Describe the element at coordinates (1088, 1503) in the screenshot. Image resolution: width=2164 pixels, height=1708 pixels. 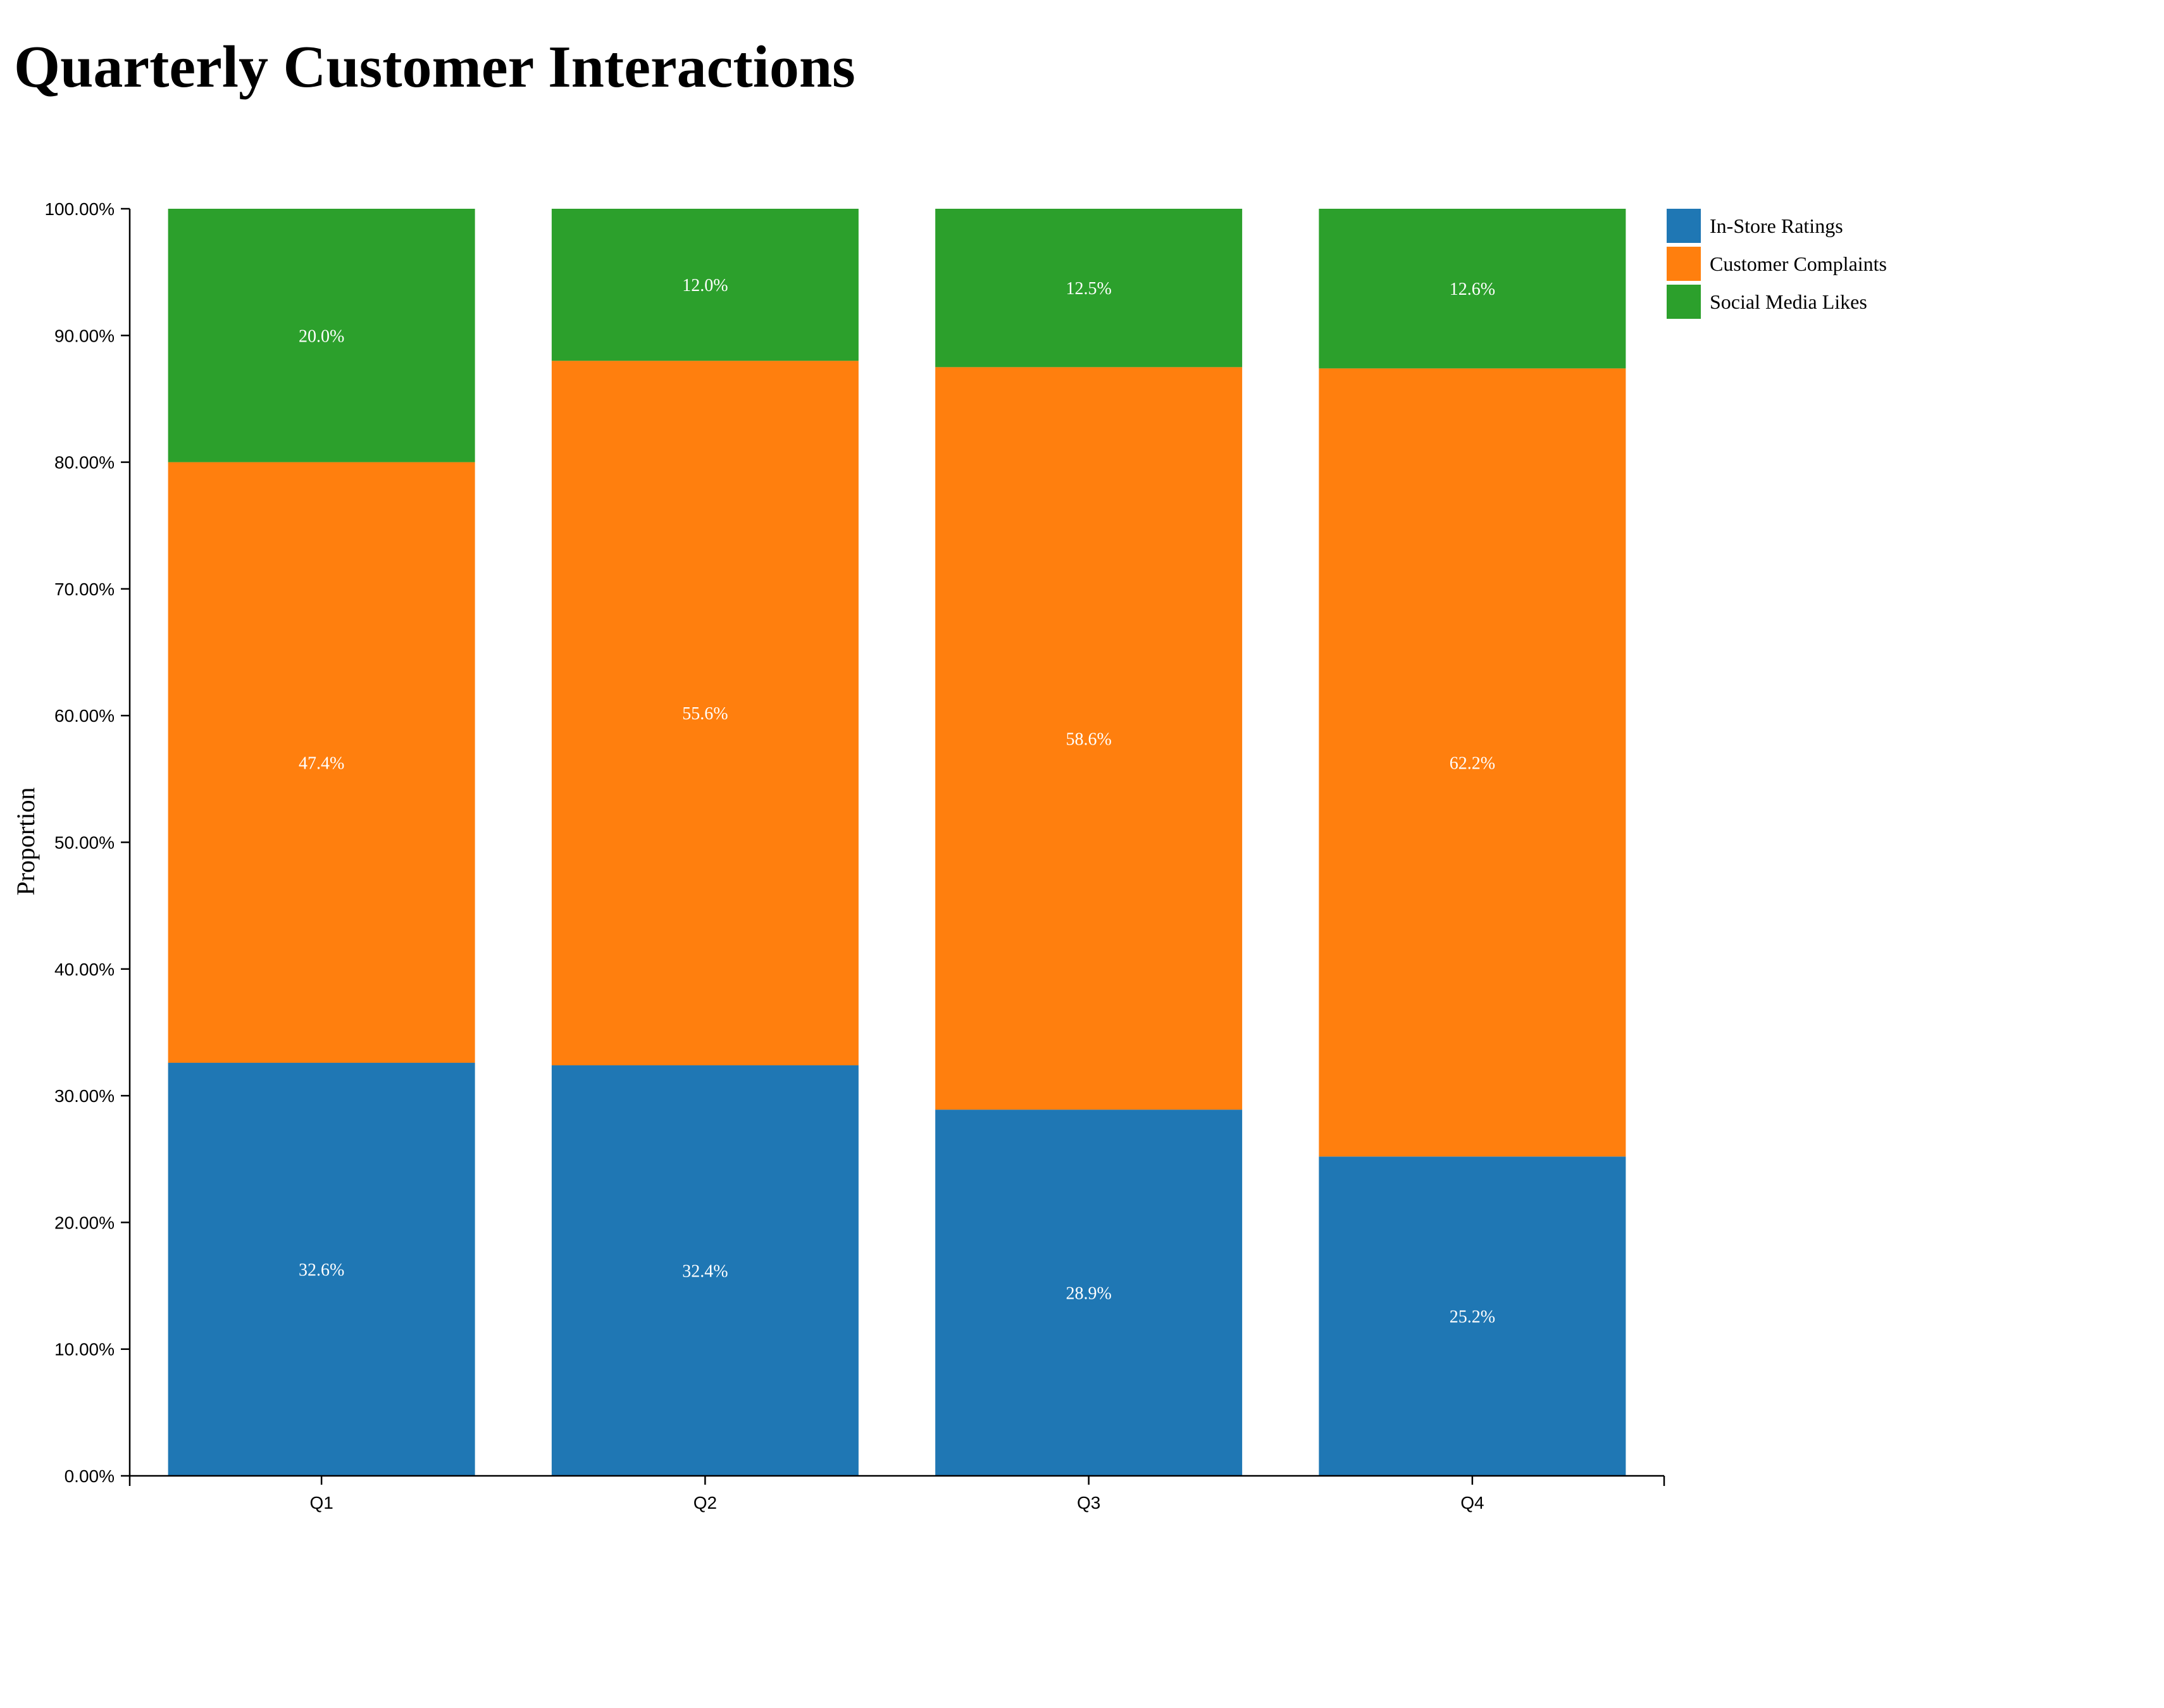
I see `x-tick-label-q3: Q3` at that location.